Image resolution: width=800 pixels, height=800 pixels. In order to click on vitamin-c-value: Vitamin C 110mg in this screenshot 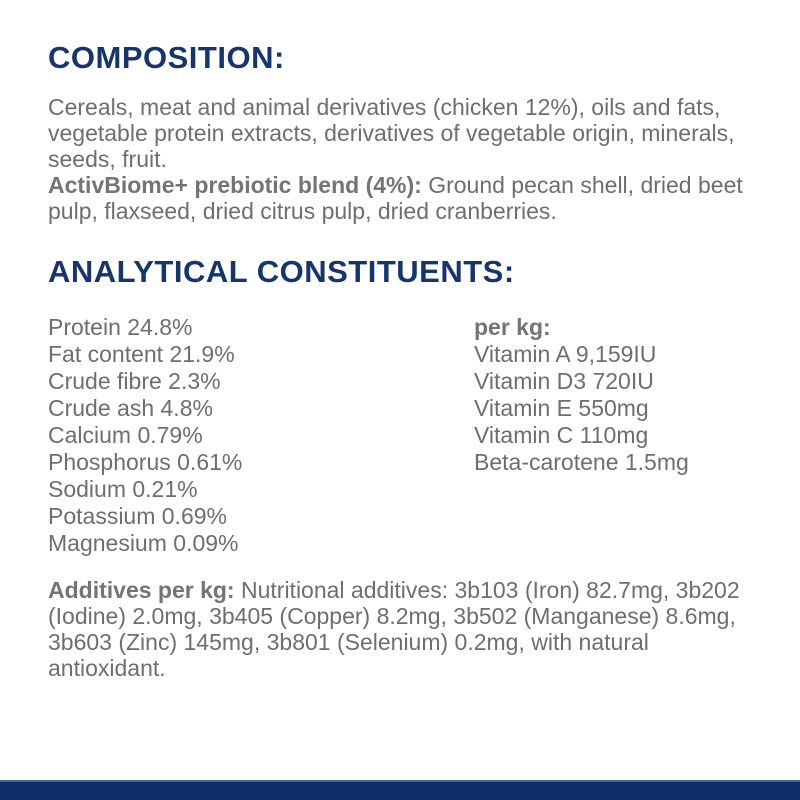, I will do `click(561, 435)`.